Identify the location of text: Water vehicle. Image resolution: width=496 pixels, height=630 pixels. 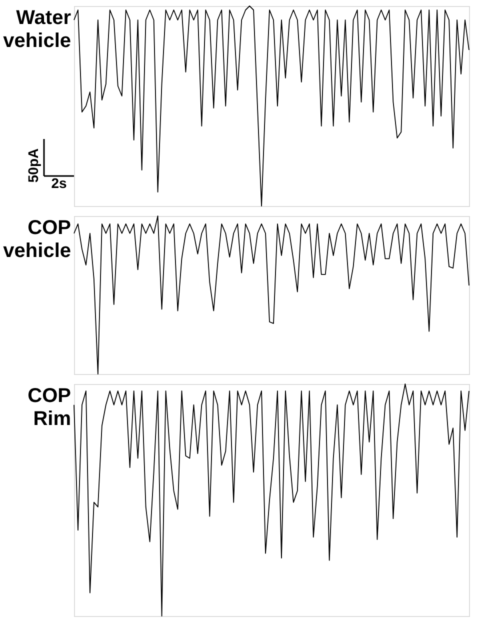
(37, 29).